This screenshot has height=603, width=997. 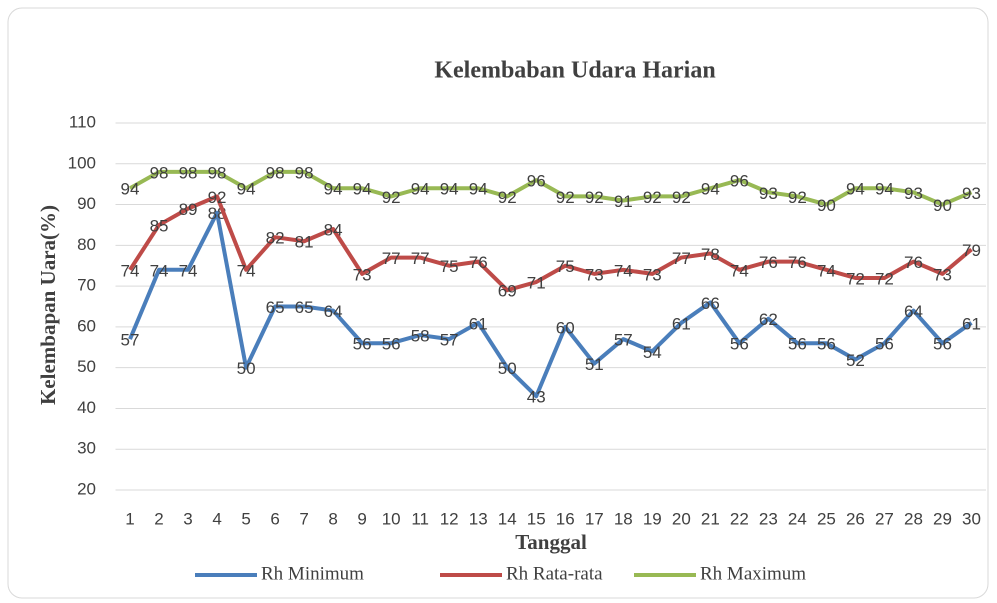 What do you see at coordinates (188, 209) in the screenshot?
I see `data-label: 89` at bounding box center [188, 209].